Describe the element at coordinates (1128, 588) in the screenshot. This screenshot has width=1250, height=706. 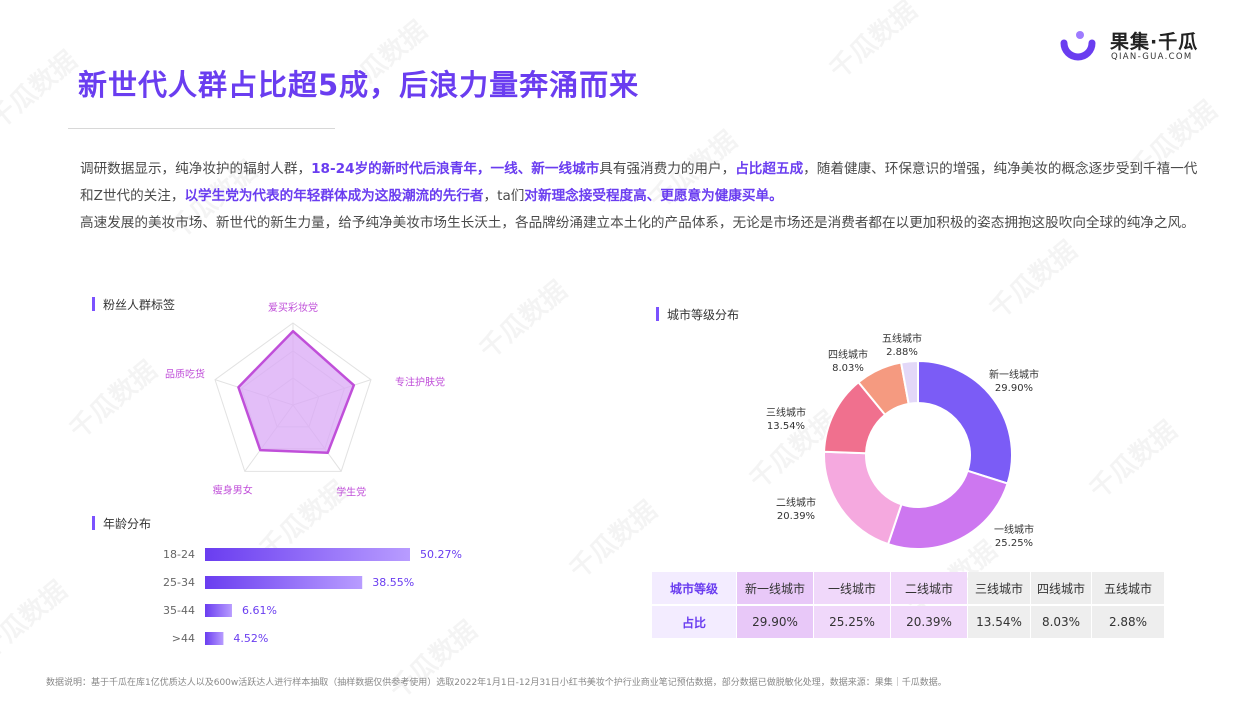
I see `table-column-header: 五线城市` at that location.